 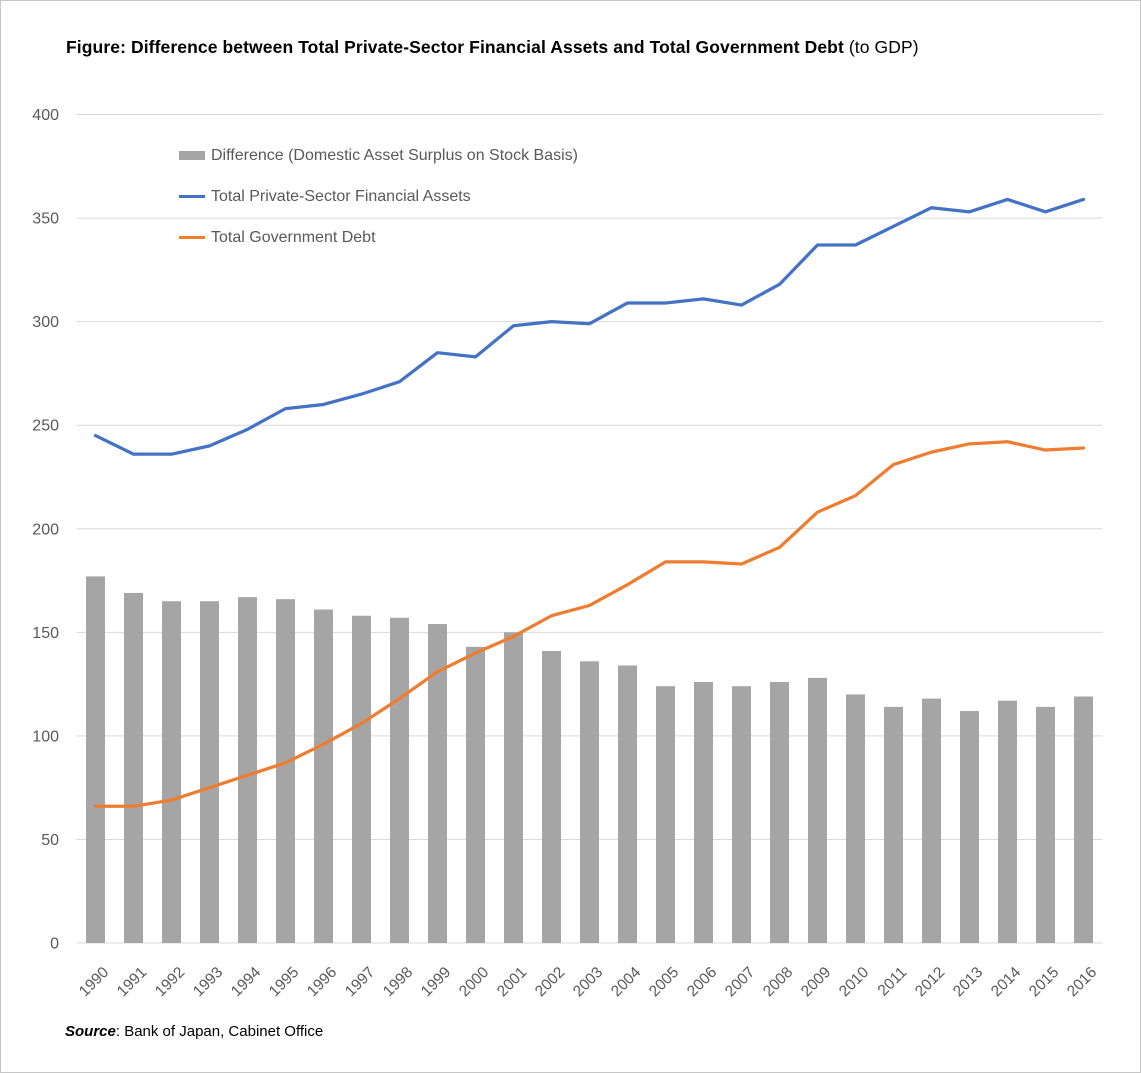 I want to click on source-note: Source: Bank of Japan, Cabinet Office, so click(x=194, y=1031).